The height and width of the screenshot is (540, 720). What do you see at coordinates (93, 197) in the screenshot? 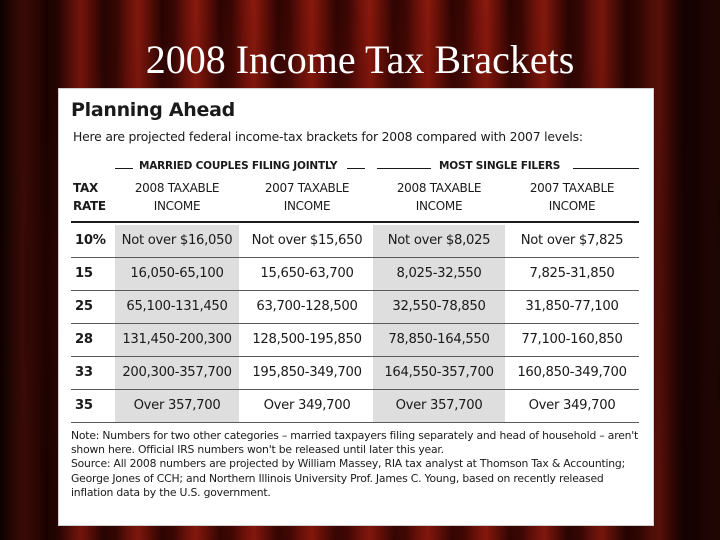
I see `column-header-rate: TAX RATE` at bounding box center [93, 197].